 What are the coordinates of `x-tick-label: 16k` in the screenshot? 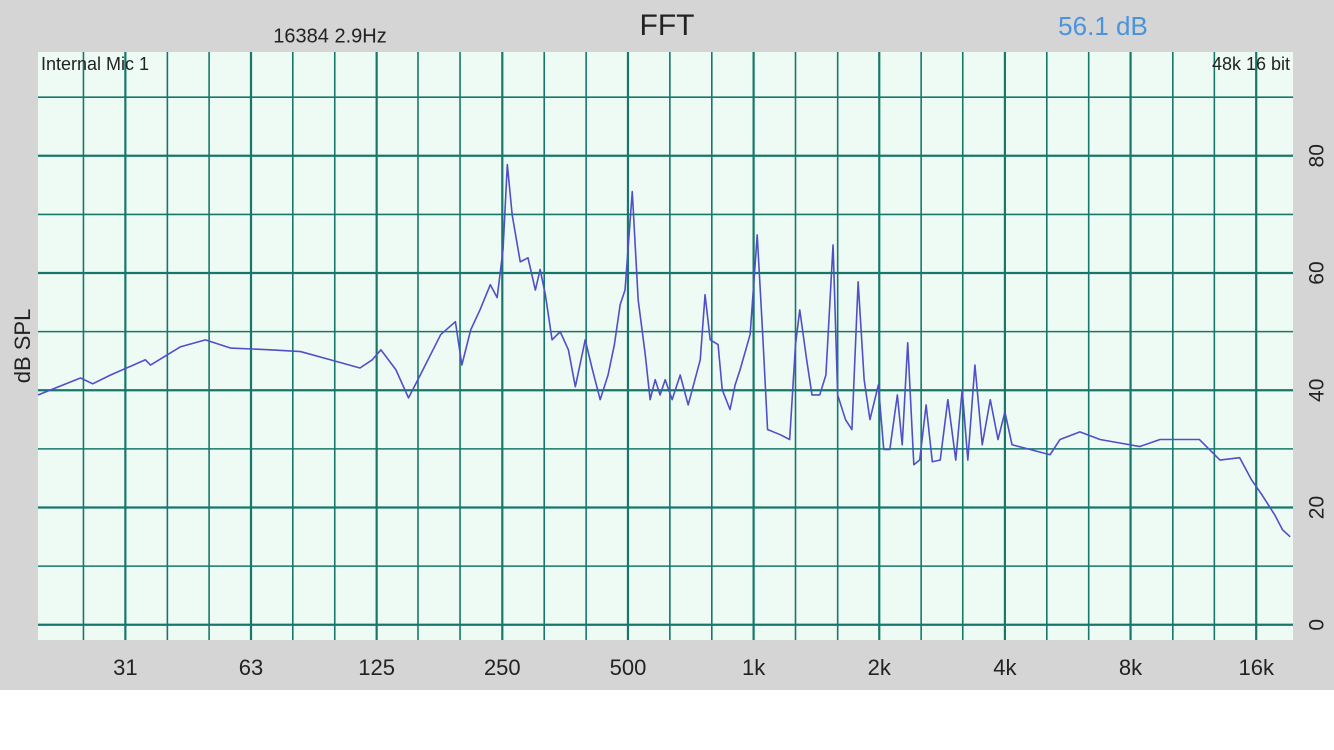 It's located at (1256, 667).